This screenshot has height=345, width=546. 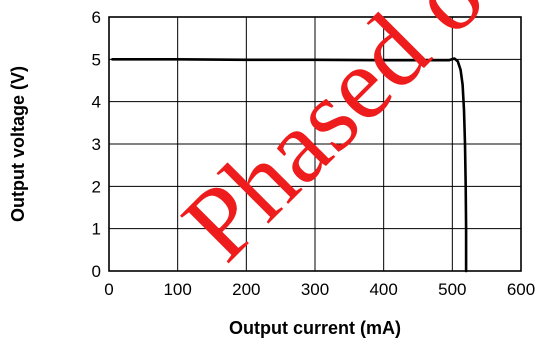 What do you see at coordinates (96, 271) in the screenshot?
I see `y-tick-label: 0` at bounding box center [96, 271].